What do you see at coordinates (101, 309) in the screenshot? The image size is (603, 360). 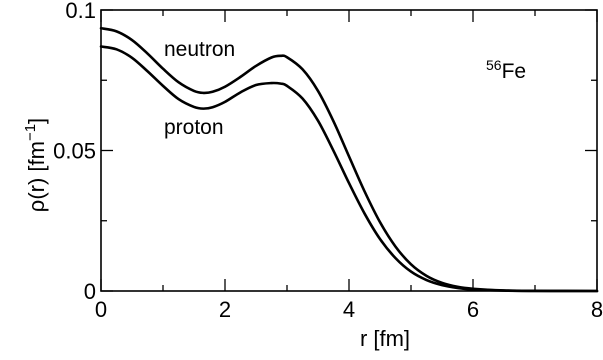 I see `x-tick-label: 0` at bounding box center [101, 309].